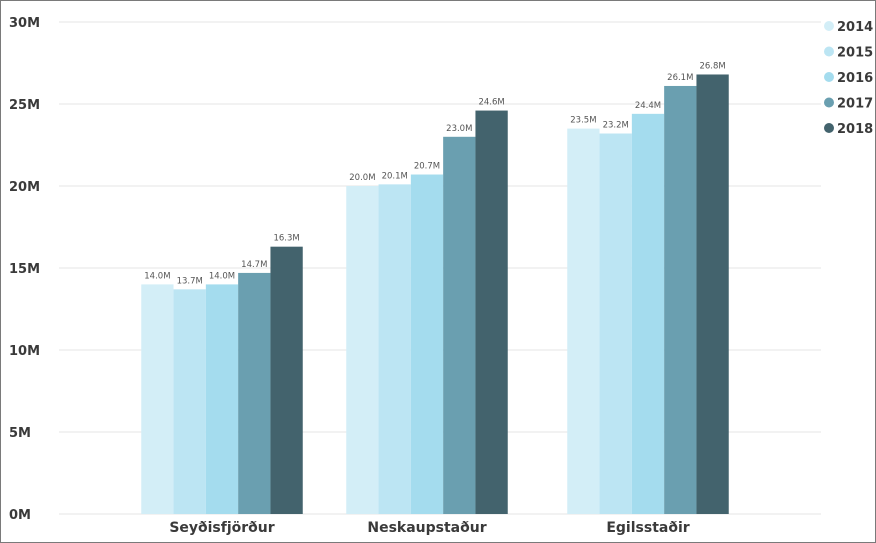 The image size is (876, 543). What do you see at coordinates (221, 528) in the screenshot?
I see `x-tick-label: Seyðisfjörður` at bounding box center [221, 528].